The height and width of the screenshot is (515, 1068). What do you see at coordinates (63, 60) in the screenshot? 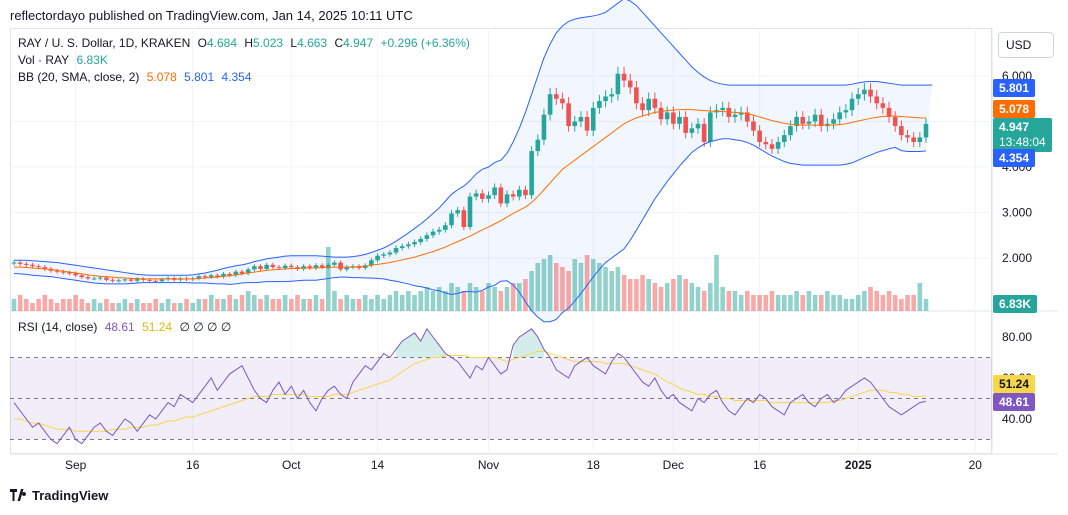
I see `volume-legend: Vol · RAY 6.83K` at bounding box center [63, 60].